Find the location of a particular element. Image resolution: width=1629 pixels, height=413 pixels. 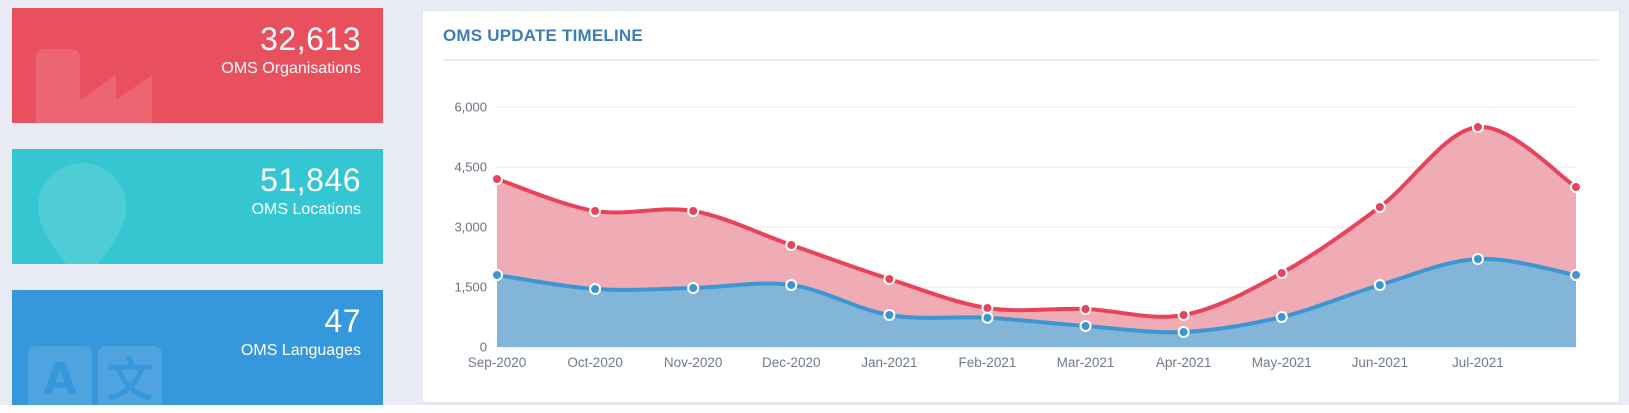

x-axis-label: May-2021 is located at coordinates (1282, 362).